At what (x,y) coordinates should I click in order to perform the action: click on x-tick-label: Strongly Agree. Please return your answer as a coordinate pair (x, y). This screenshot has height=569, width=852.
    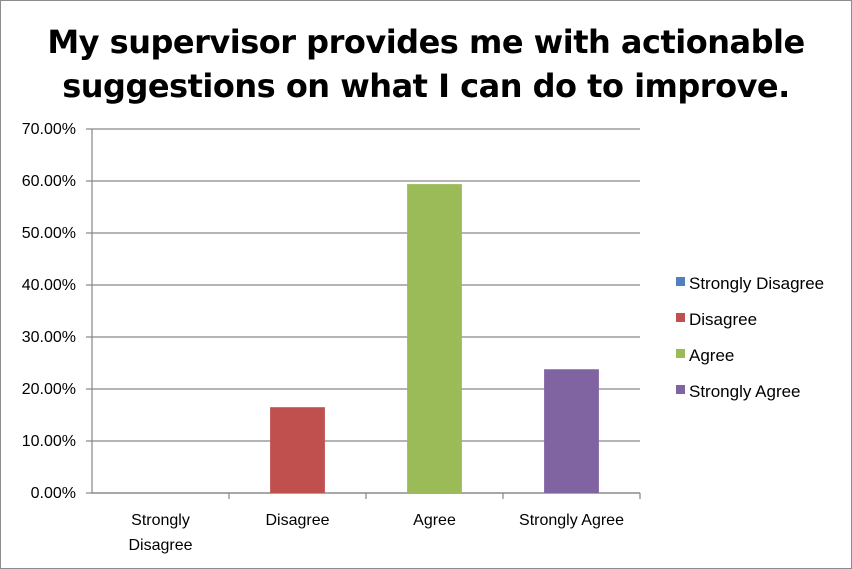
    Looking at the image, I should click on (571, 520).